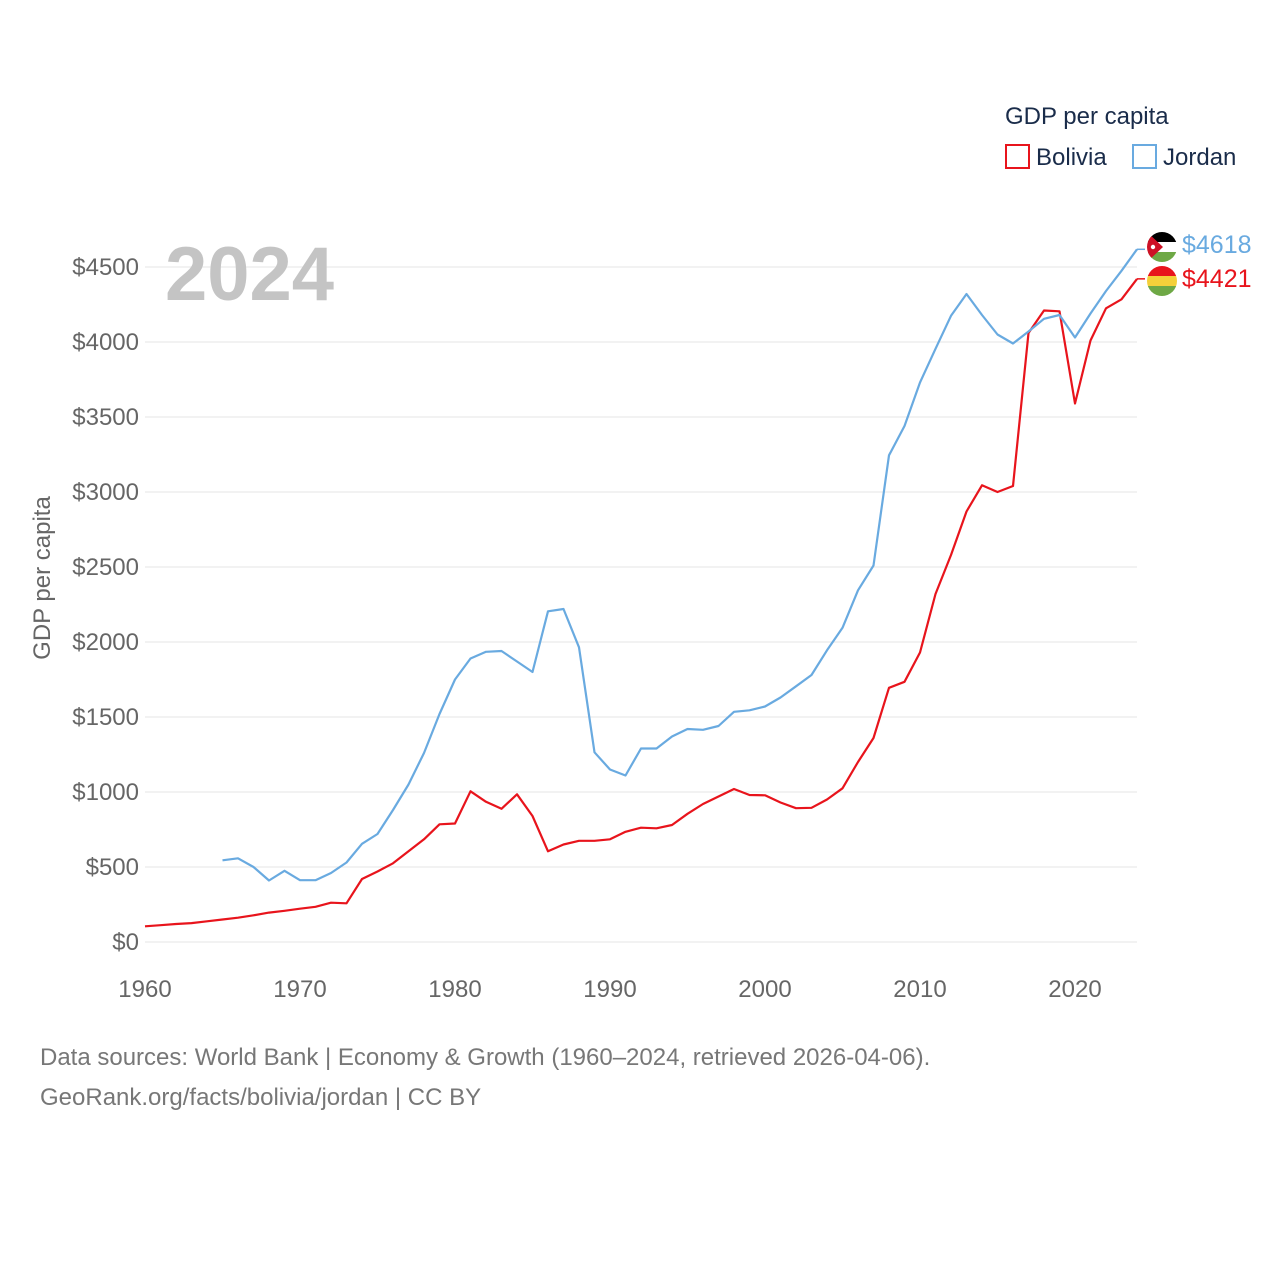 The width and height of the screenshot is (1280, 1280). Describe the element at coordinates (1217, 245) in the screenshot. I see `jordan-end-value: $4618` at that location.